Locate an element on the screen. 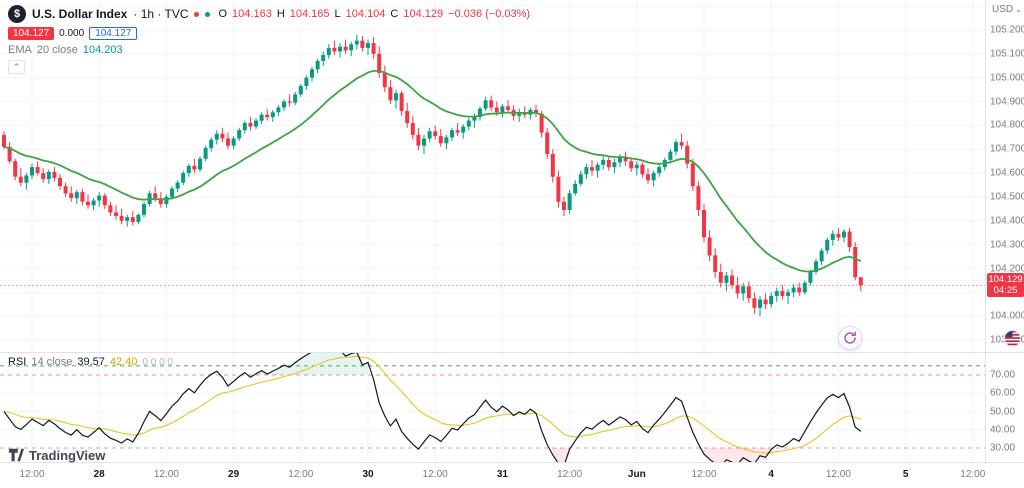  open-value: 104.163 is located at coordinates (252, 14).